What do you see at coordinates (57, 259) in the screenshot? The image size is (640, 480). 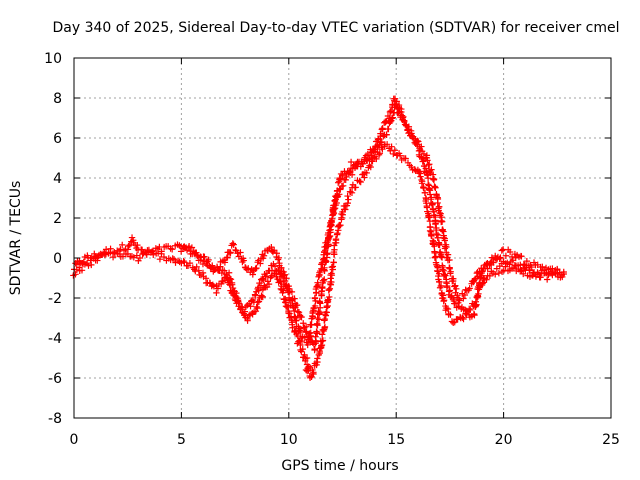 I see `y-tick-label: 0` at bounding box center [57, 259].